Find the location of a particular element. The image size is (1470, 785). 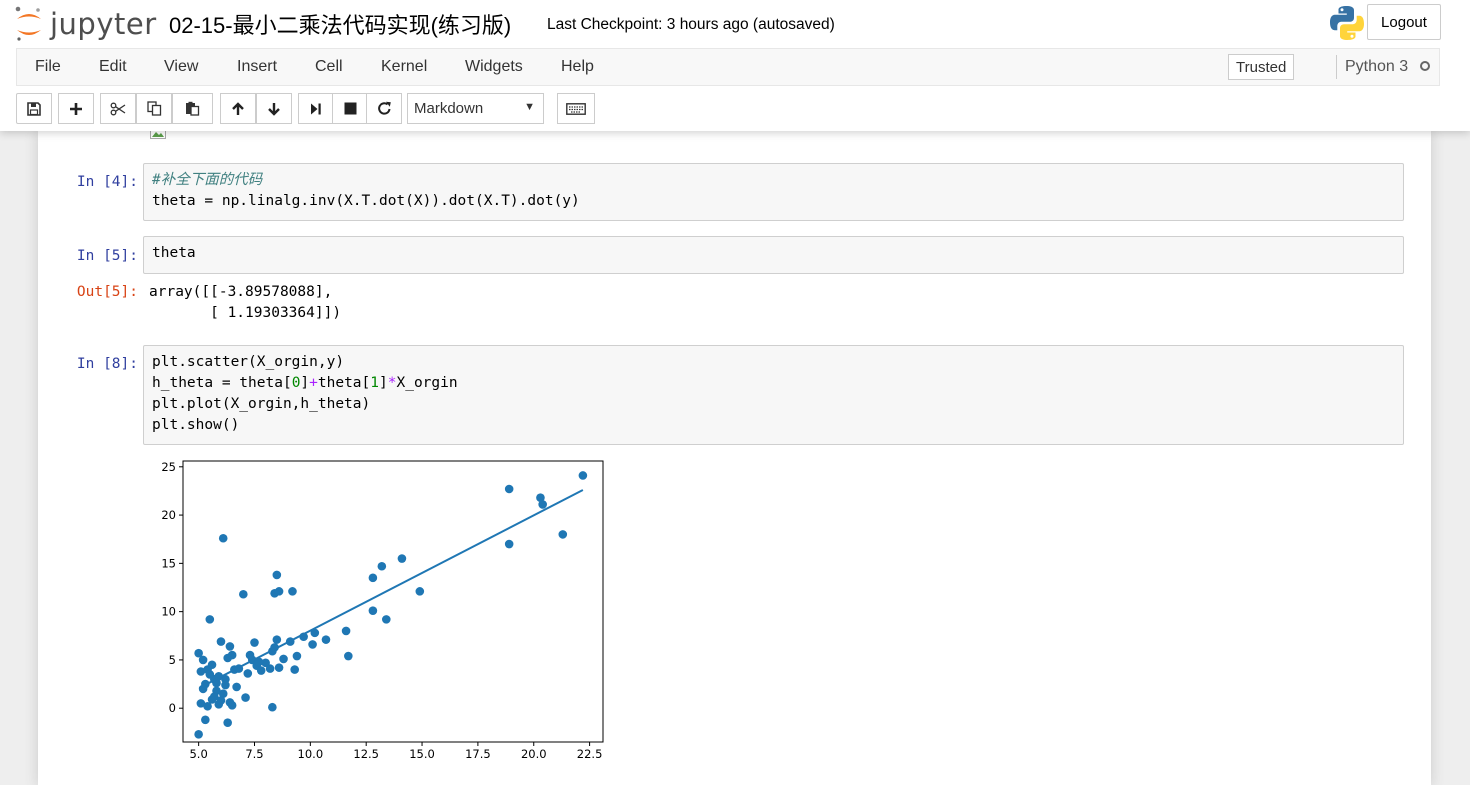

code-operator: * is located at coordinates (392, 383).